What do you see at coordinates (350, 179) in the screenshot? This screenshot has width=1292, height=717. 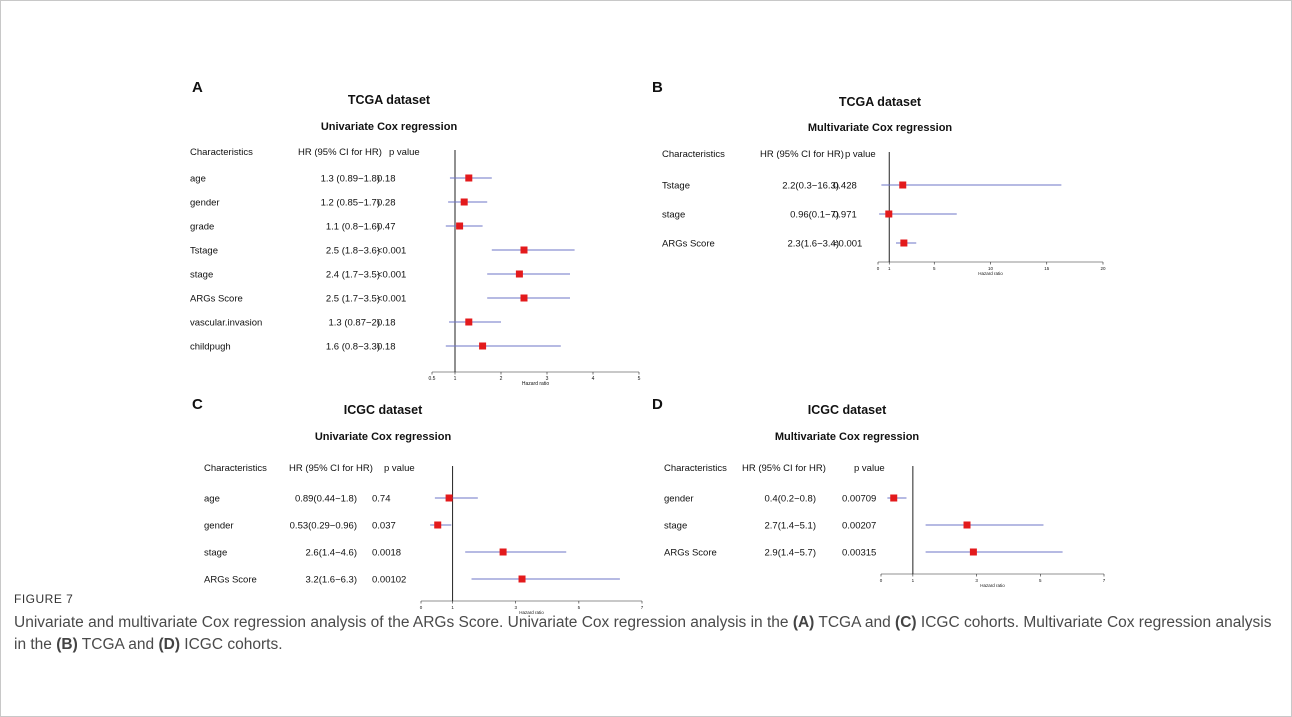 I see `hr-ci-text: 1.3 (0.89−1.8)` at bounding box center [350, 179].